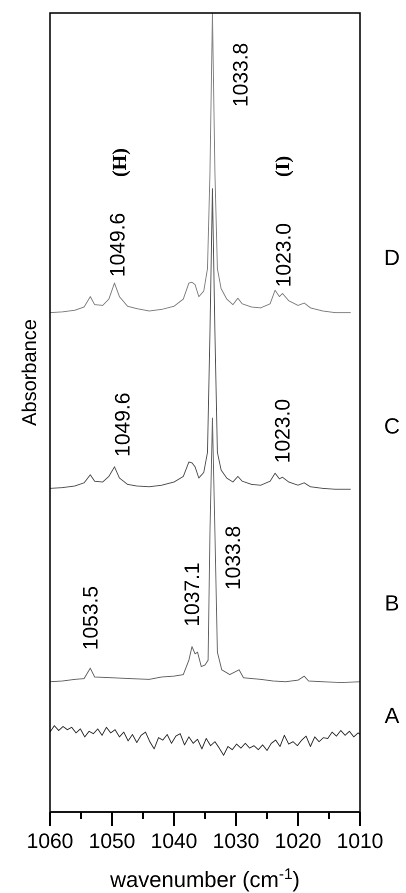  What do you see at coordinates (90, 618) in the screenshot?
I see `annotation: 1053.5` at bounding box center [90, 618].